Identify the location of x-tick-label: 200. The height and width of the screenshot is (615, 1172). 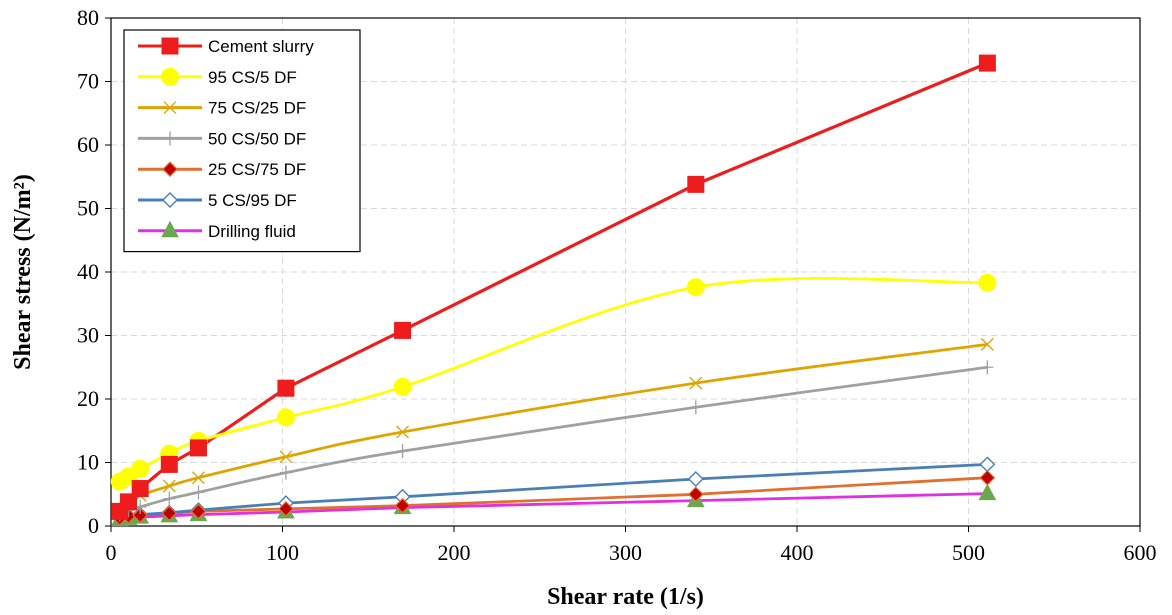
(454, 552).